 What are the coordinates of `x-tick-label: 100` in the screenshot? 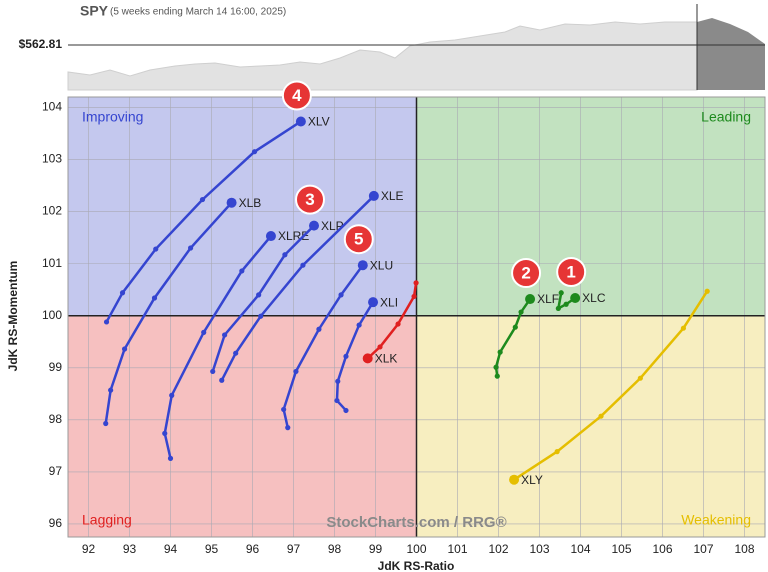 It's located at (416, 549).